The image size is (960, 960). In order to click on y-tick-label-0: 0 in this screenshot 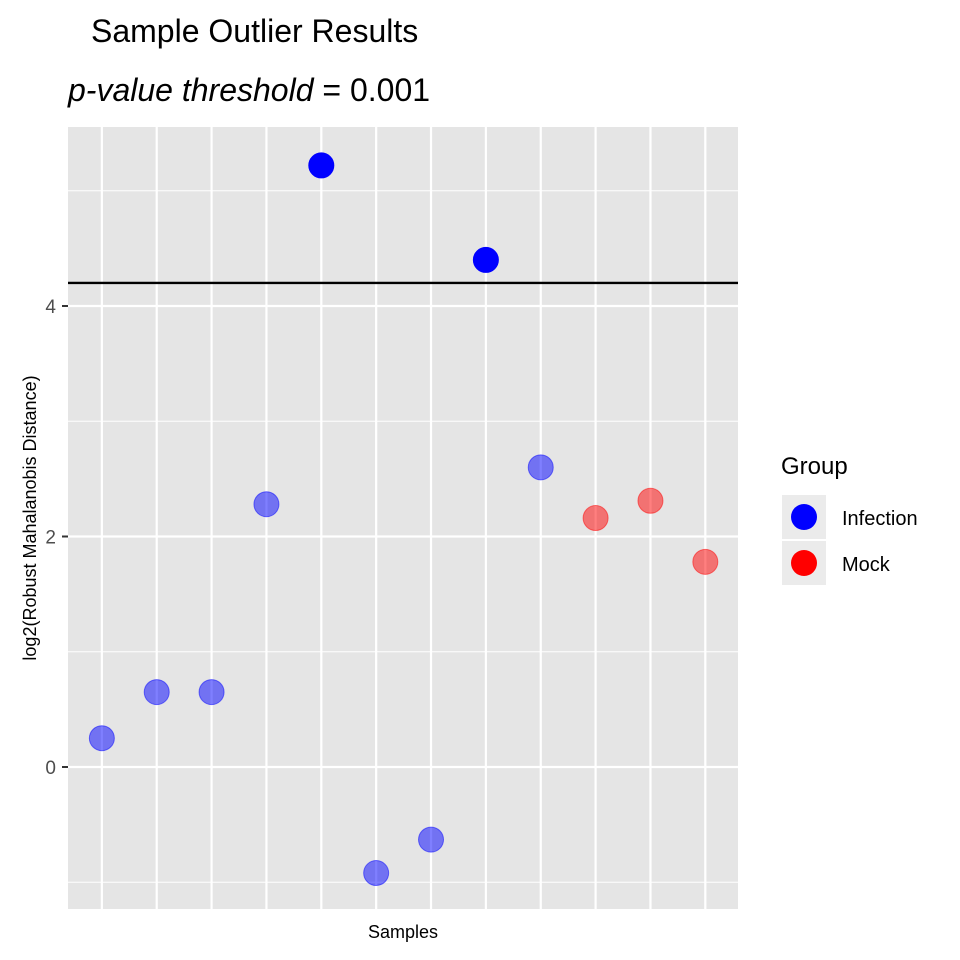, I will do `click(50, 768)`.